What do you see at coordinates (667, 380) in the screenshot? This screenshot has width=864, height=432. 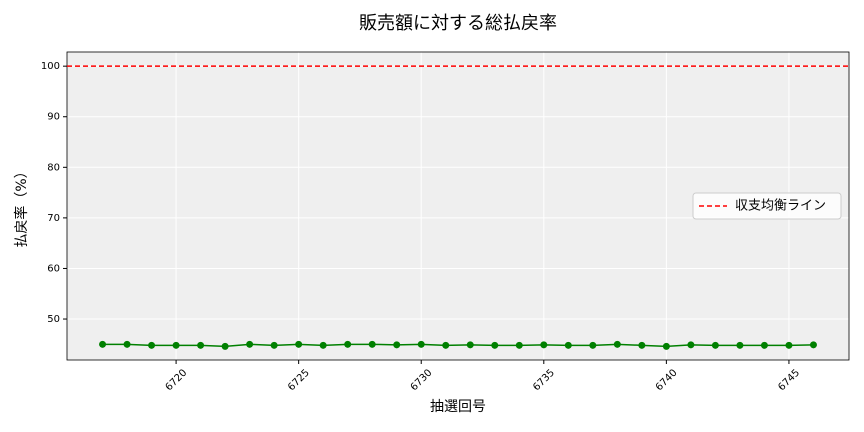 I see `x-tick-label: 6740` at bounding box center [667, 380].